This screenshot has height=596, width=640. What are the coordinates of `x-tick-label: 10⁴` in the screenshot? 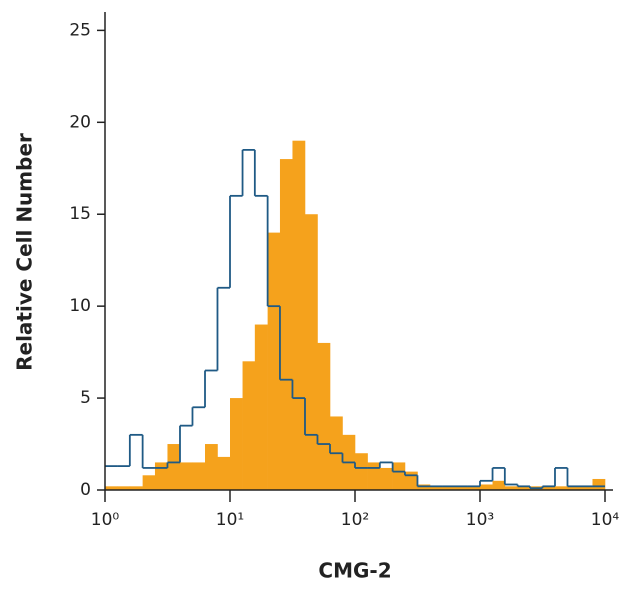 It's located at (605, 520).